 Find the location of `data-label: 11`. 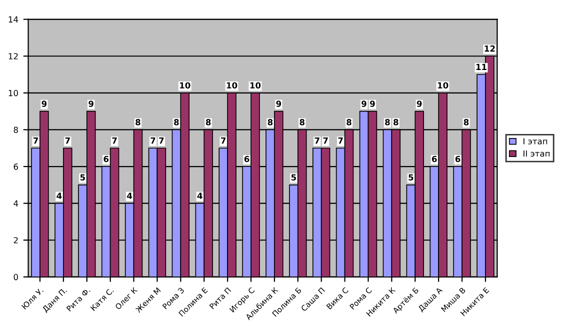

data-label: 11 is located at coordinates (481, 67).